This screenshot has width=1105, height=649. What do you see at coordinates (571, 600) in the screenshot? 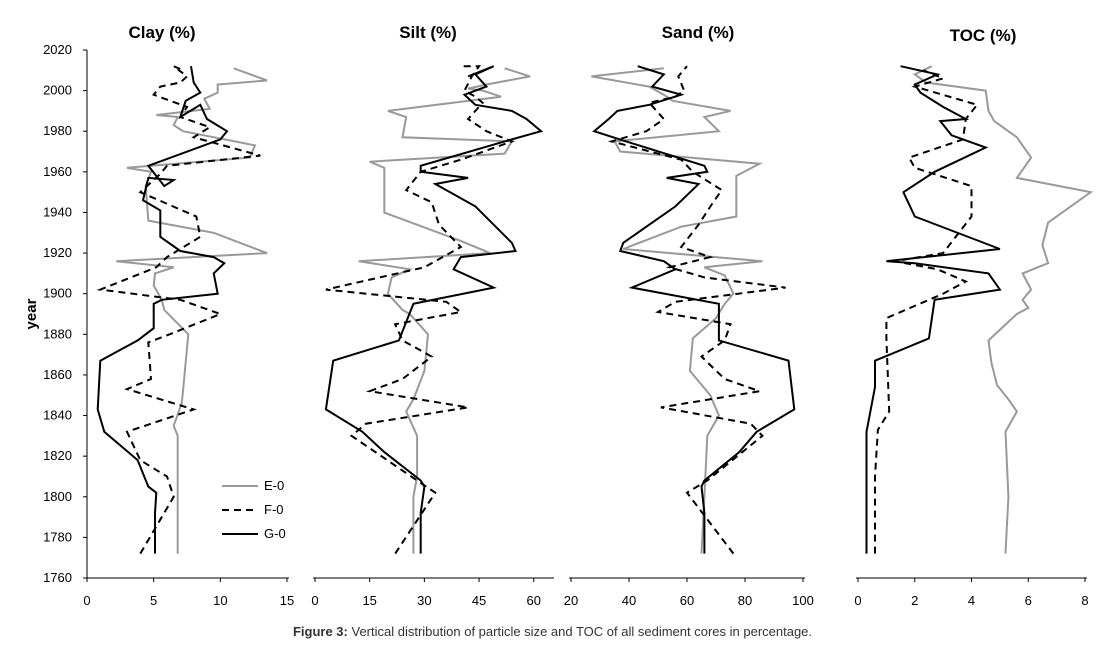
I see `x-tick-label: 20` at bounding box center [571, 600].